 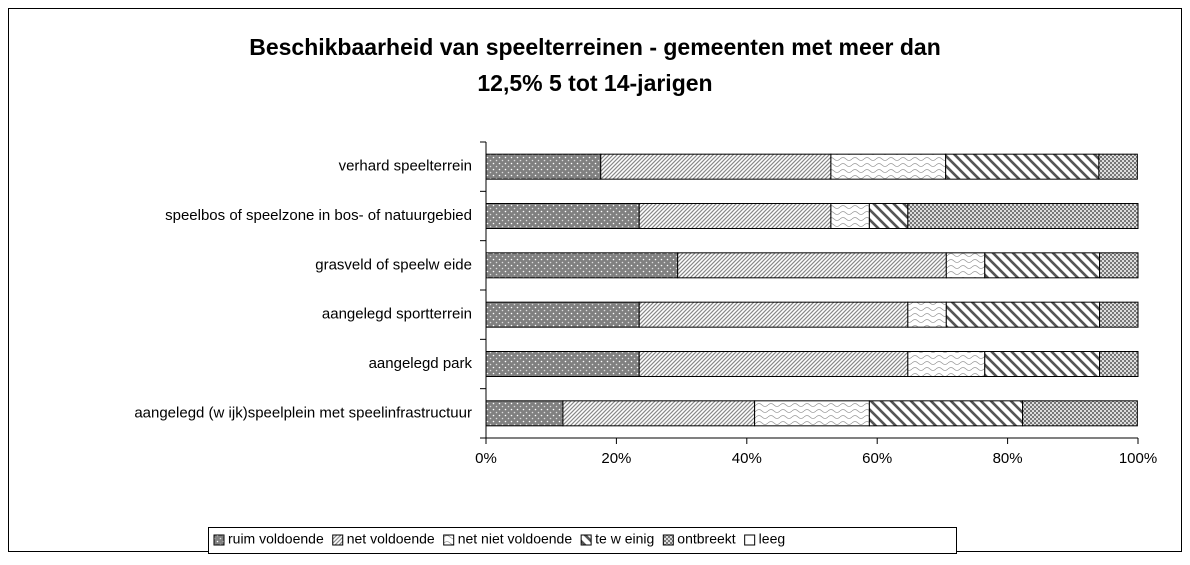 What do you see at coordinates (397, 314) in the screenshot?
I see `y-tick-label: aangelegd sportterrein` at bounding box center [397, 314].